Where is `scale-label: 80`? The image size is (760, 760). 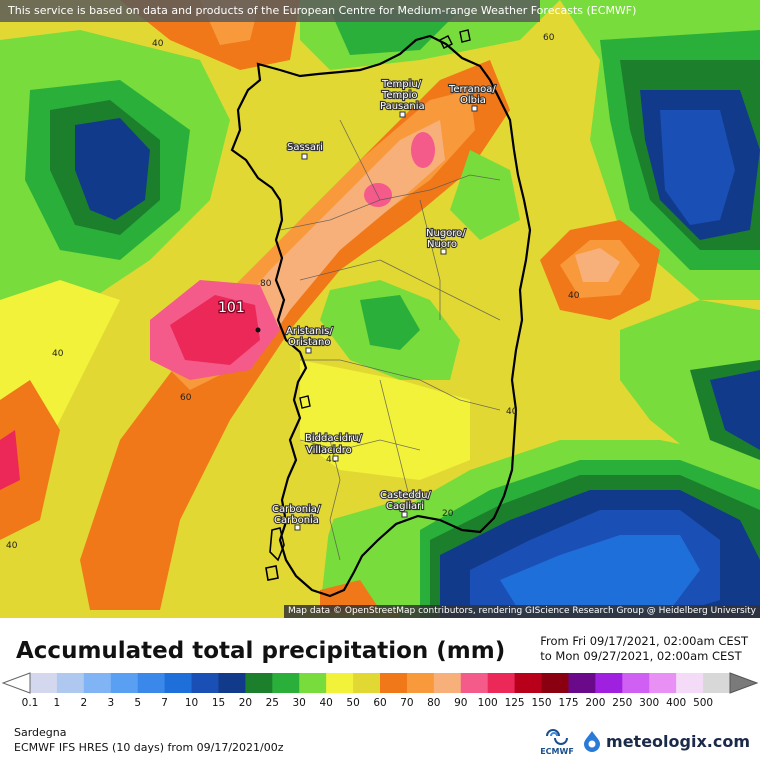
scale-label: 80 is located at coordinates (434, 703).